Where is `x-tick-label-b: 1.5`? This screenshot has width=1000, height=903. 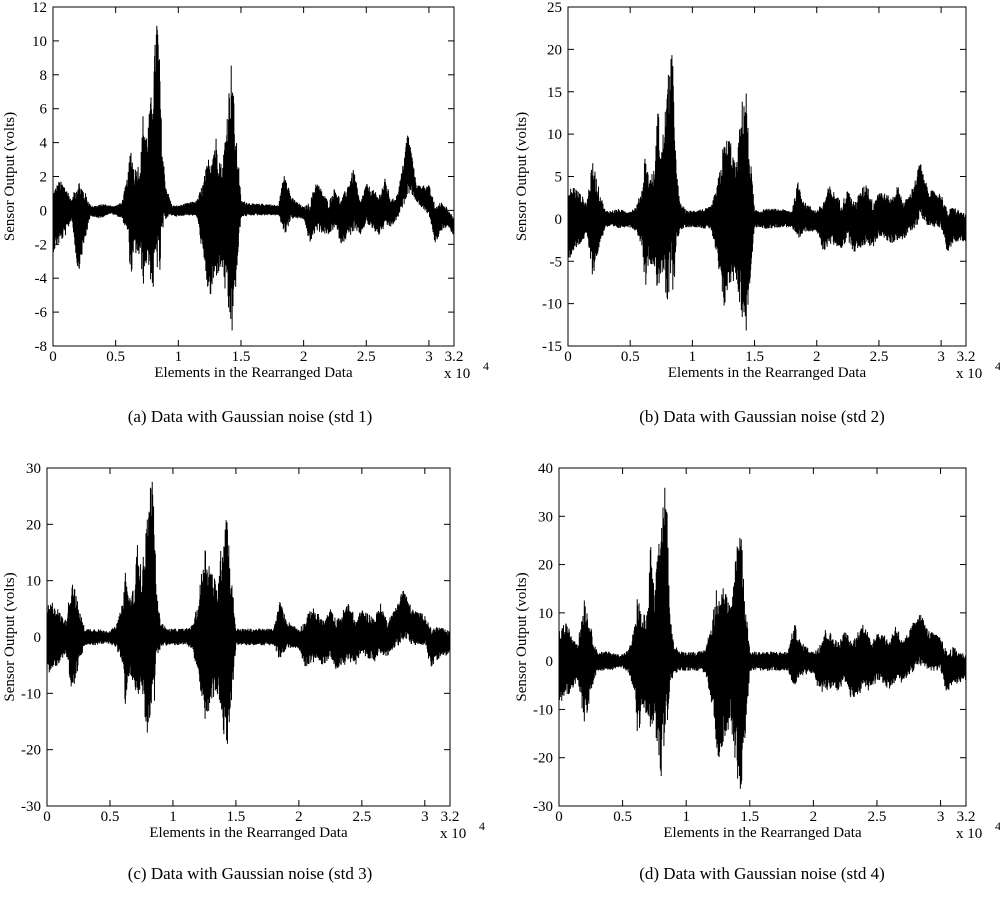 x-tick-label-b: 1.5 is located at coordinates (754, 357).